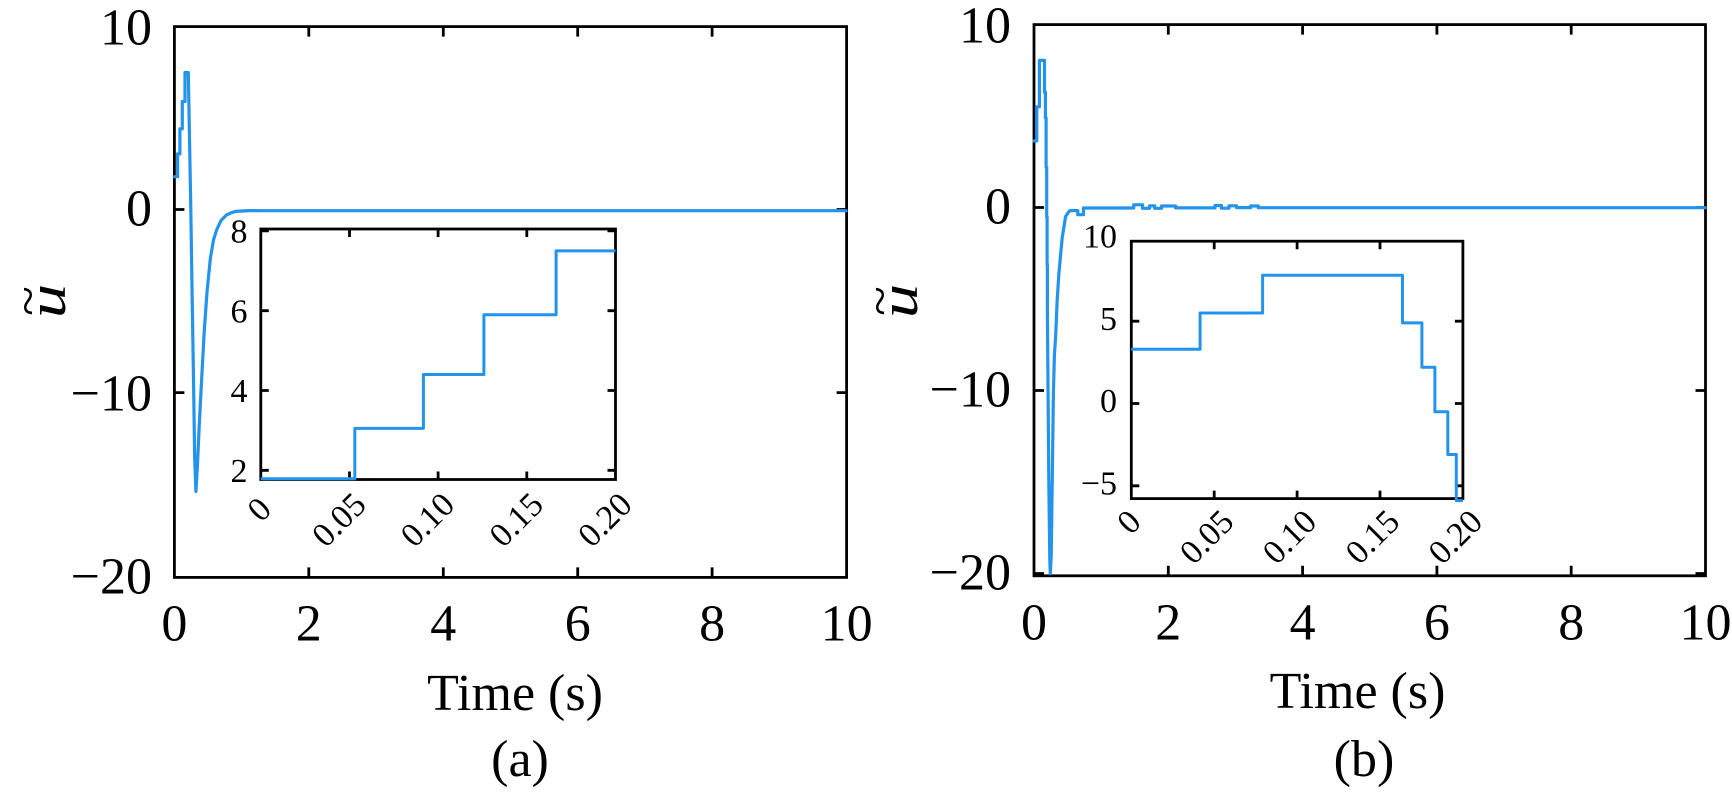 This screenshot has height=793, width=1732. Describe the element at coordinates (1108, 319) in the screenshot. I see `svg-text: 5` at that location.